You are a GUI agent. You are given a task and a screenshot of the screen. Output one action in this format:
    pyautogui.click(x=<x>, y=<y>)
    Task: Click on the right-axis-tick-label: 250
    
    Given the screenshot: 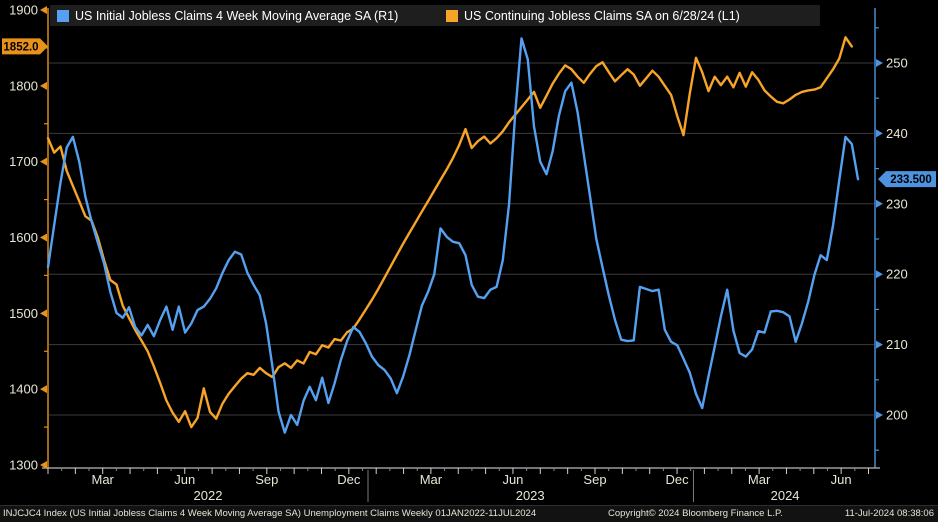 What is the action you would take?
    pyautogui.click(x=897, y=63)
    